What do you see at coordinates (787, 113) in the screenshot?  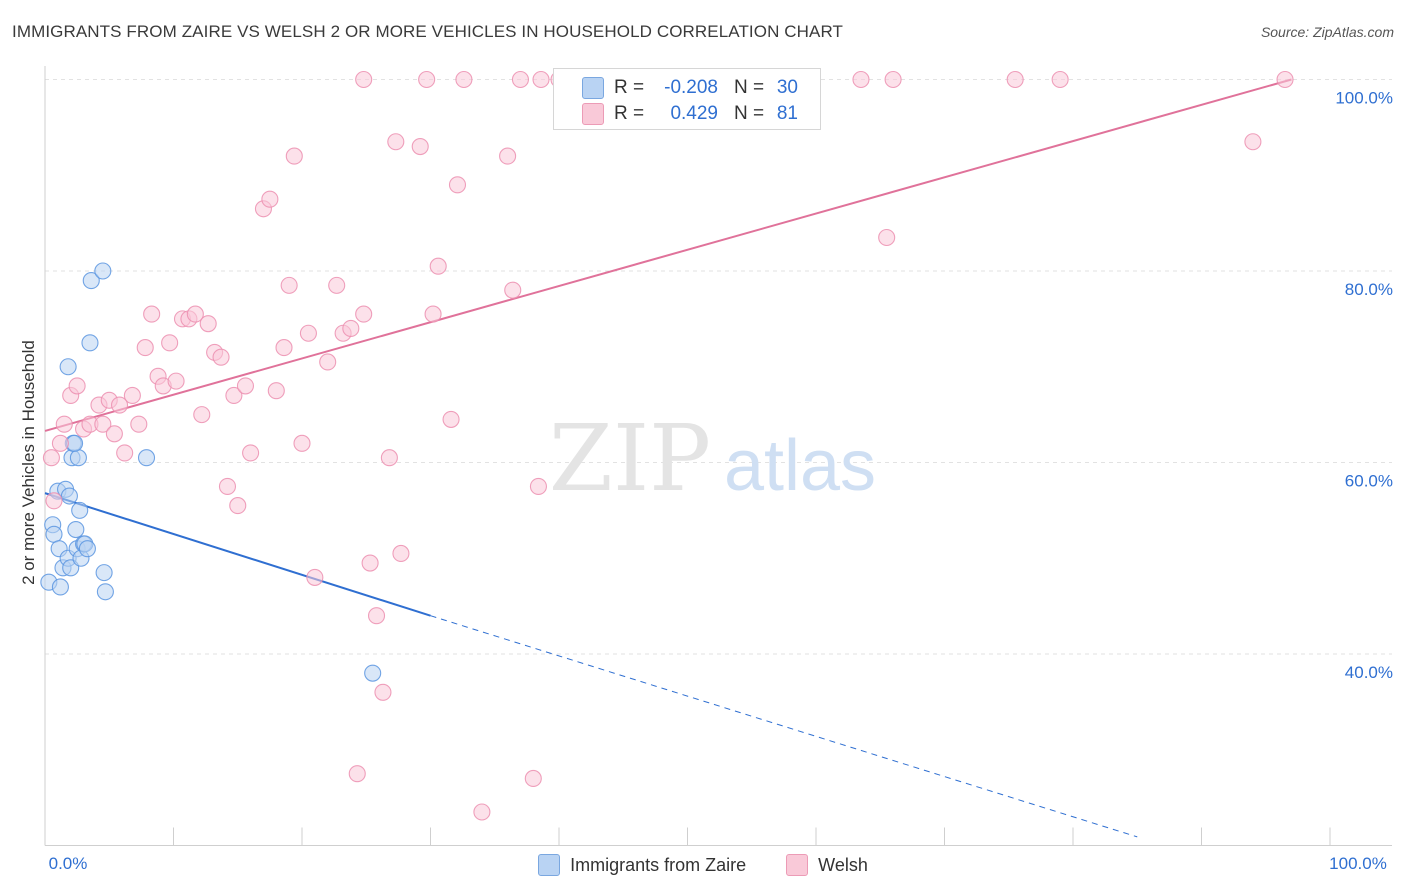 I see `n-value: 81` at bounding box center [787, 113].